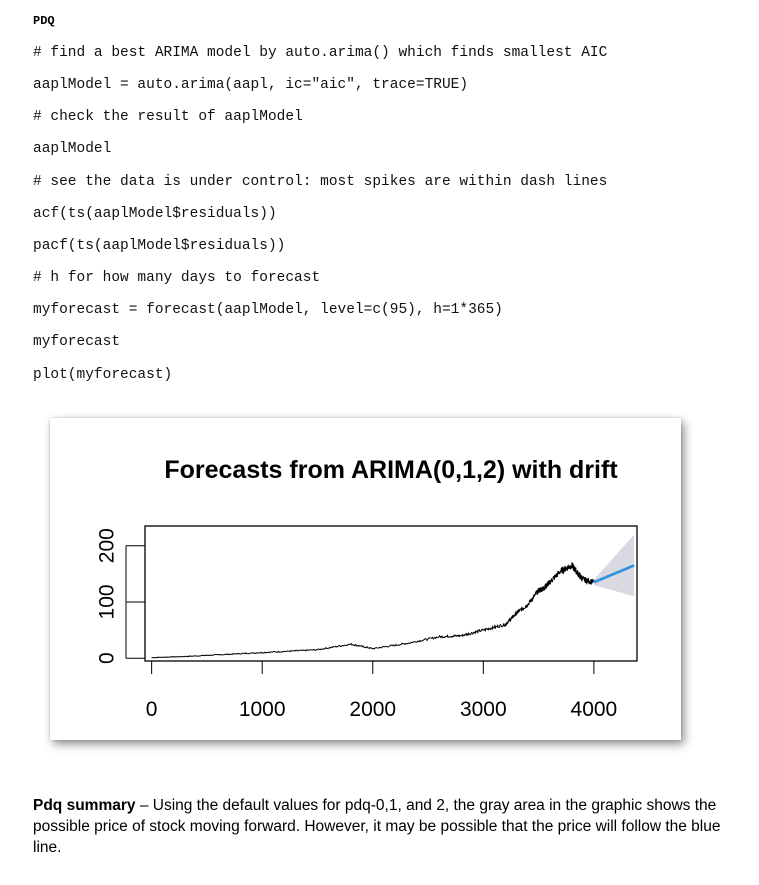 This screenshot has height=885, width=759. What do you see at coordinates (152, 709) in the screenshot?
I see `x-tick-label: 0` at bounding box center [152, 709].